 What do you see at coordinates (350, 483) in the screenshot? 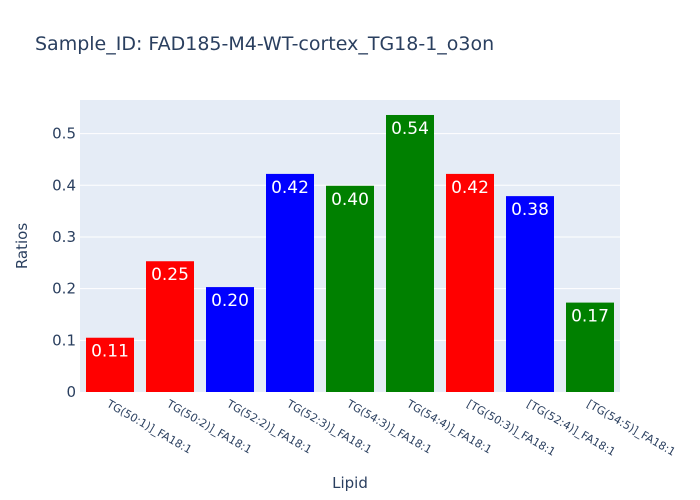
I see `x-axis-title: Lipid` at bounding box center [350, 483].